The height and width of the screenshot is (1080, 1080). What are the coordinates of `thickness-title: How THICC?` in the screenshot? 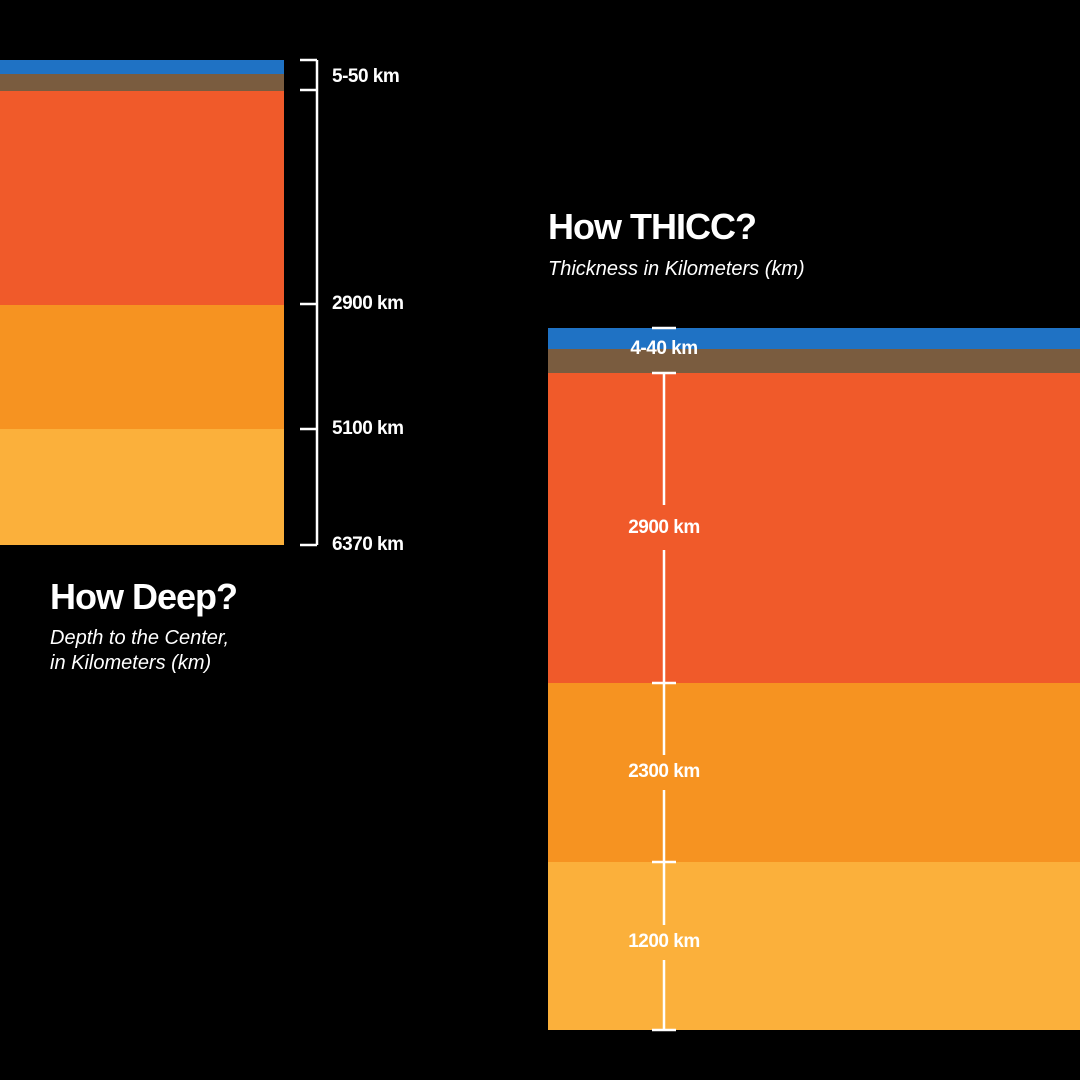 It's located at (652, 226).